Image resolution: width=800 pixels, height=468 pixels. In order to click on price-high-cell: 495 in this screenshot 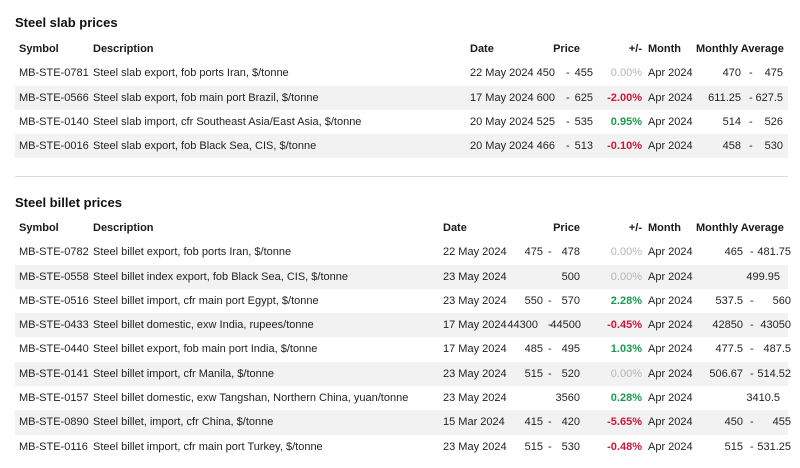, I will do `click(570, 349)`.